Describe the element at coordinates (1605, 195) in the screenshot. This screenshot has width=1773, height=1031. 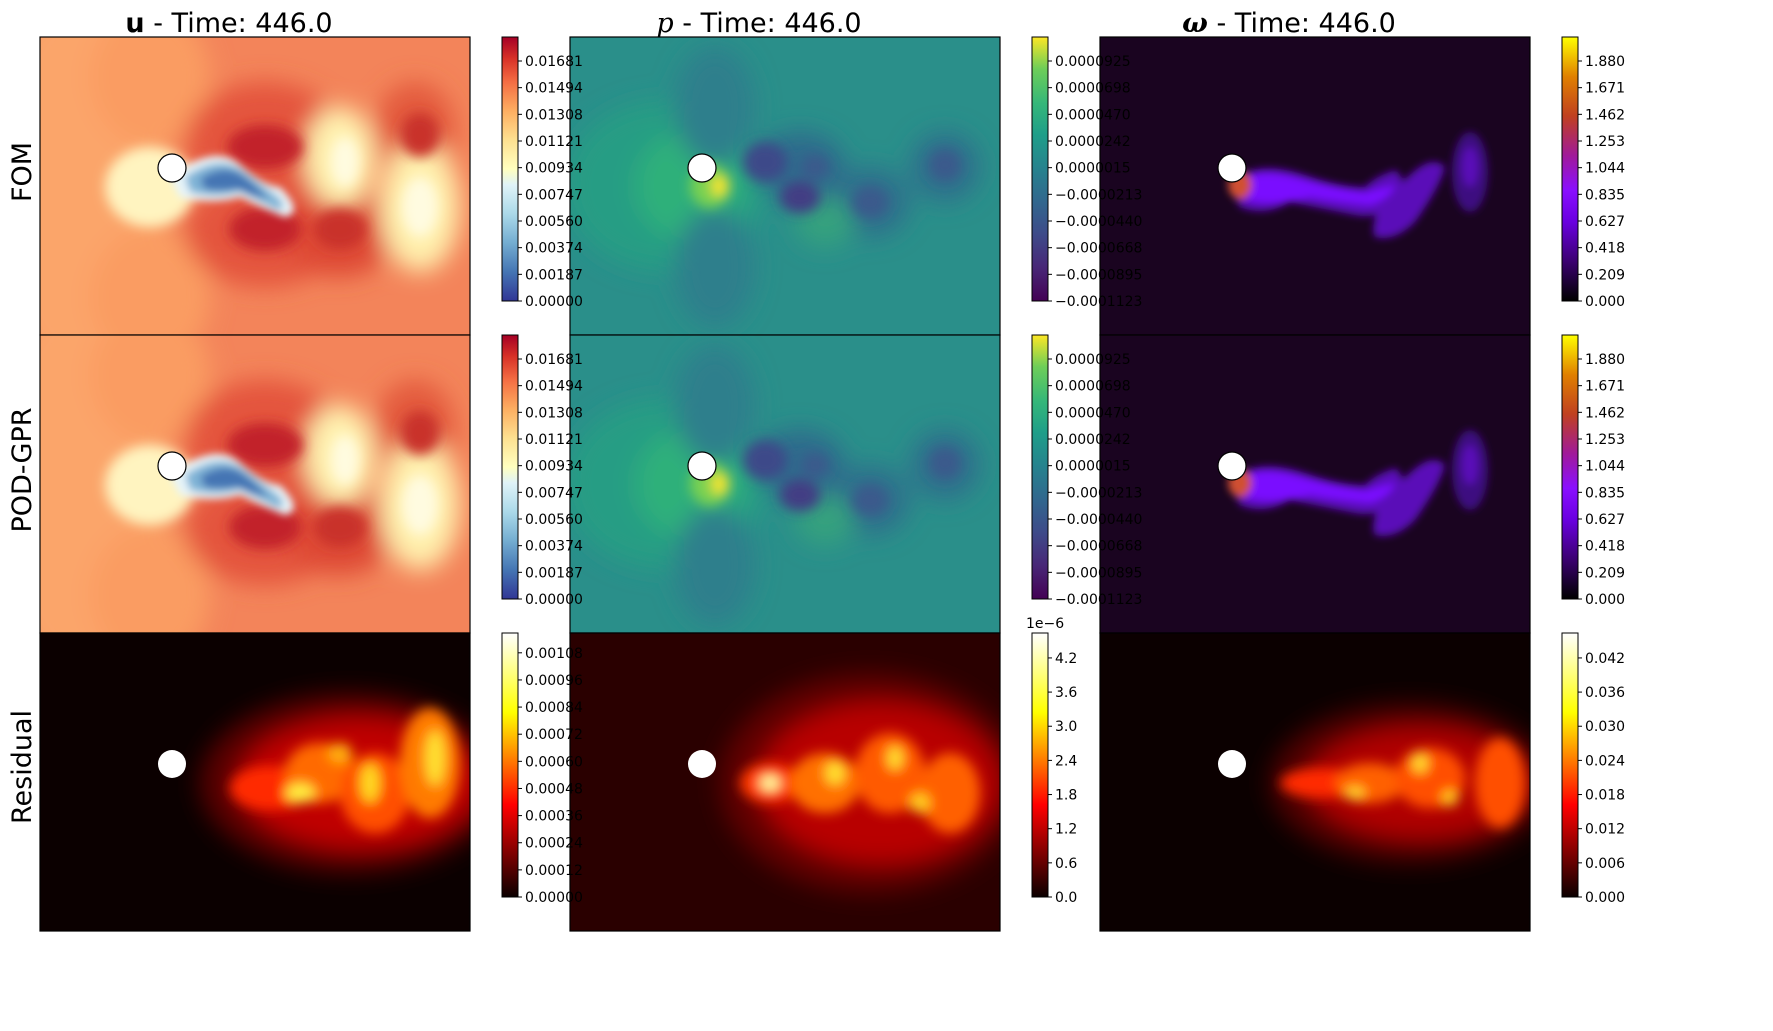
I see `colorbar-tick-label: 0.835` at that location.